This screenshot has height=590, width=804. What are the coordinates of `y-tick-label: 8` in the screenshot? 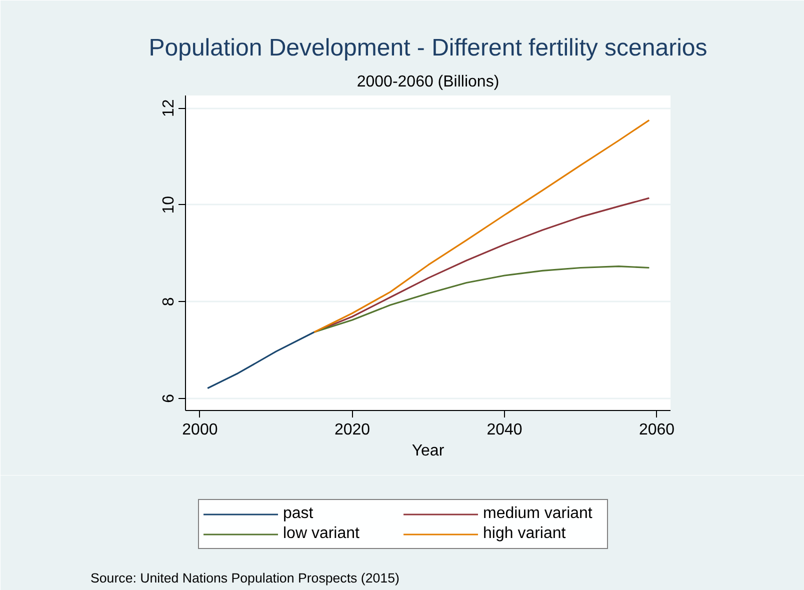 It's located at (169, 301).